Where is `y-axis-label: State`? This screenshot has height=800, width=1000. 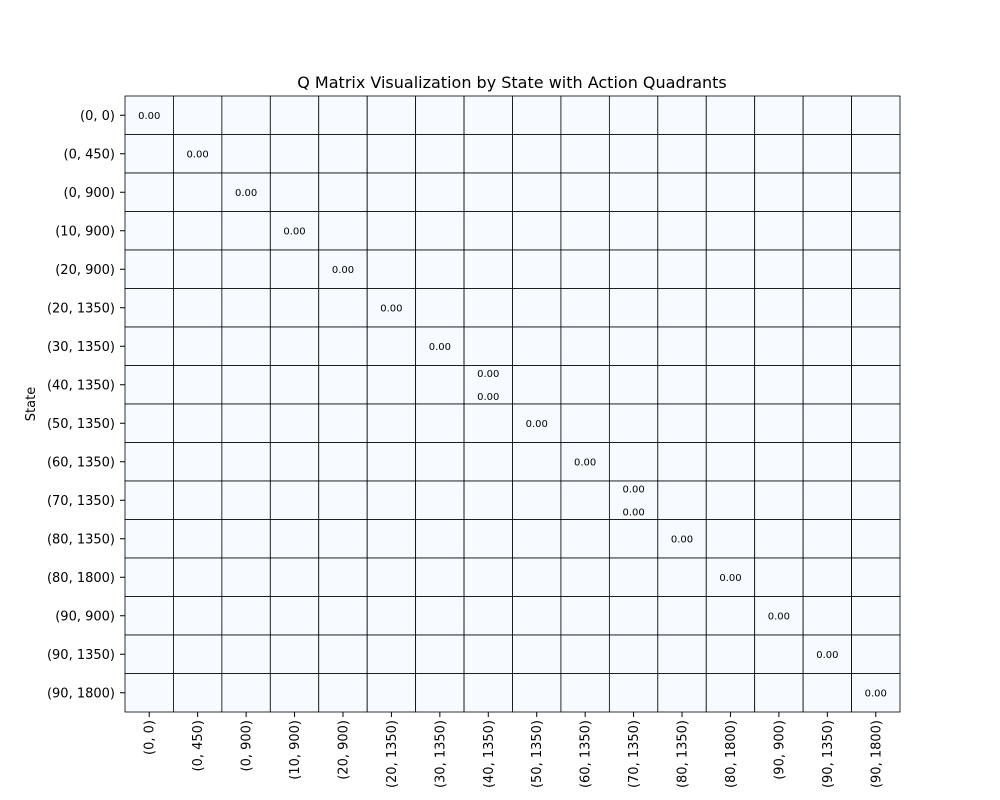 y-axis-label: State is located at coordinates (31, 404).